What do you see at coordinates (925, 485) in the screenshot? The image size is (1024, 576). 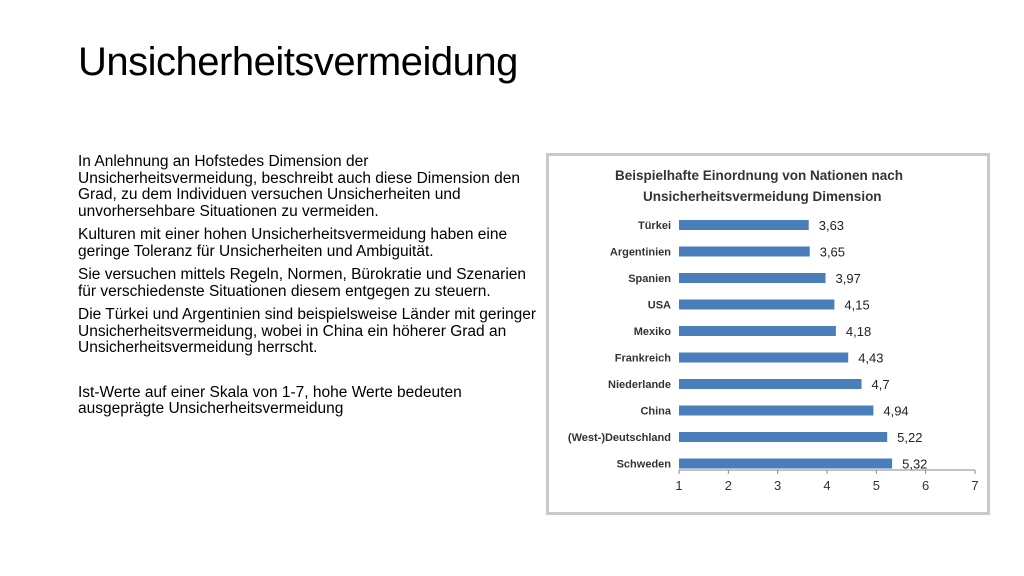 I see `x-tick-label: 6` at bounding box center [925, 485].